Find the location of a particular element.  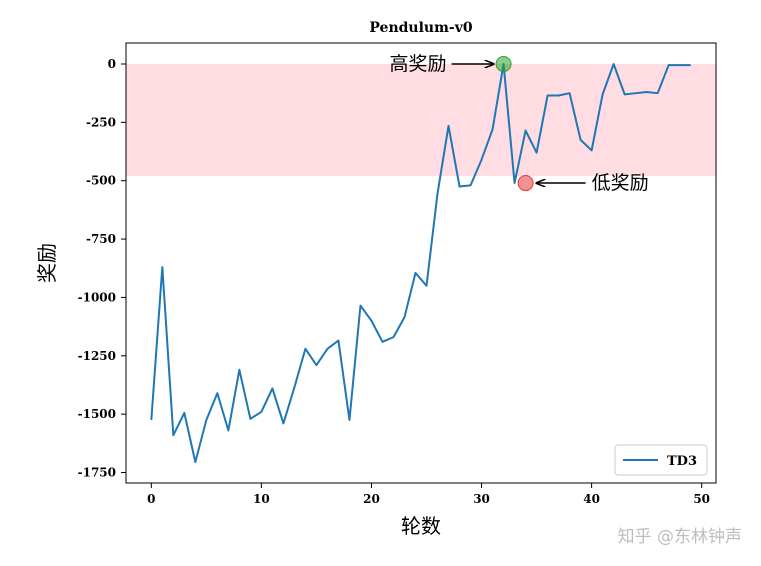

legend-box is located at coordinates (661, 460).